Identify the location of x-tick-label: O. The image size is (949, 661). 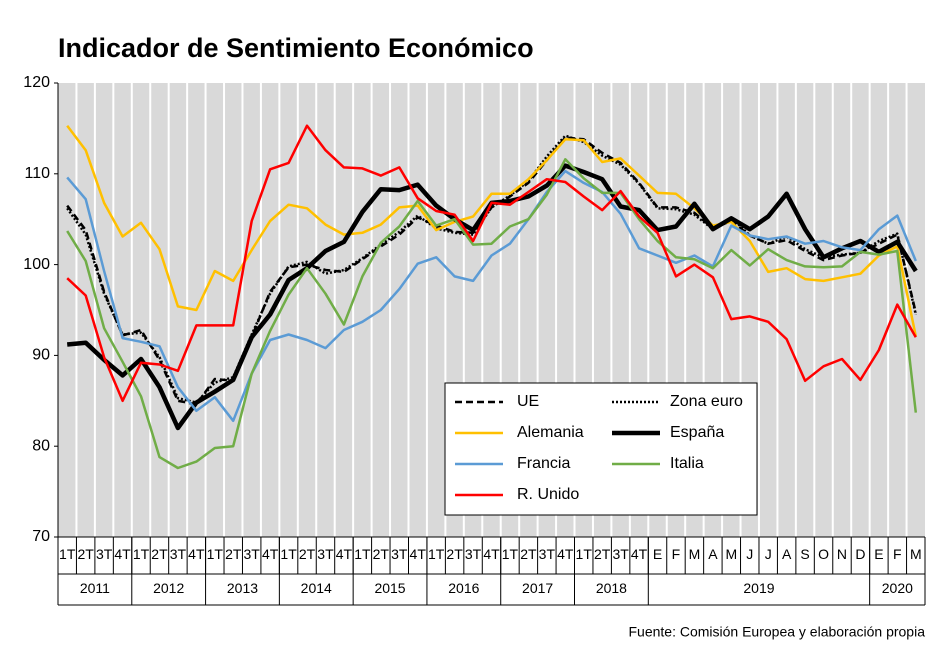
(823, 554).